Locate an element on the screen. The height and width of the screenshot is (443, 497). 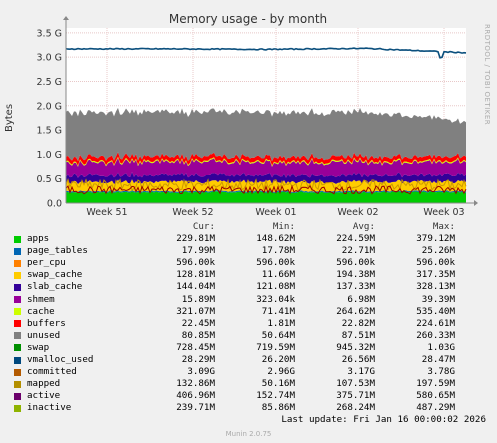
area-apps is located at coordinates (266, 197).